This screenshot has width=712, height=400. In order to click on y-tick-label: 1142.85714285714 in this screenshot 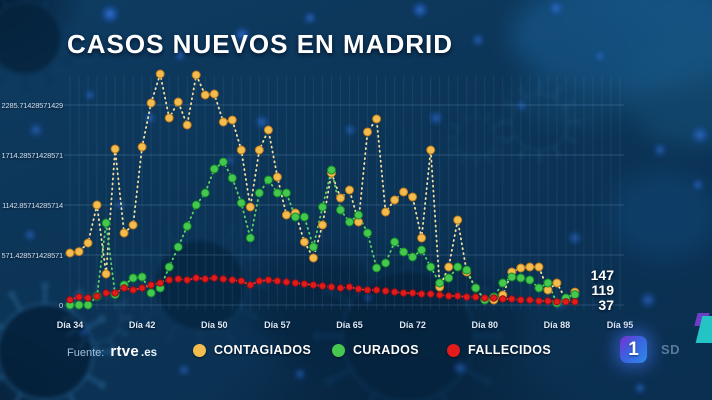, I will do `click(32, 205)`.